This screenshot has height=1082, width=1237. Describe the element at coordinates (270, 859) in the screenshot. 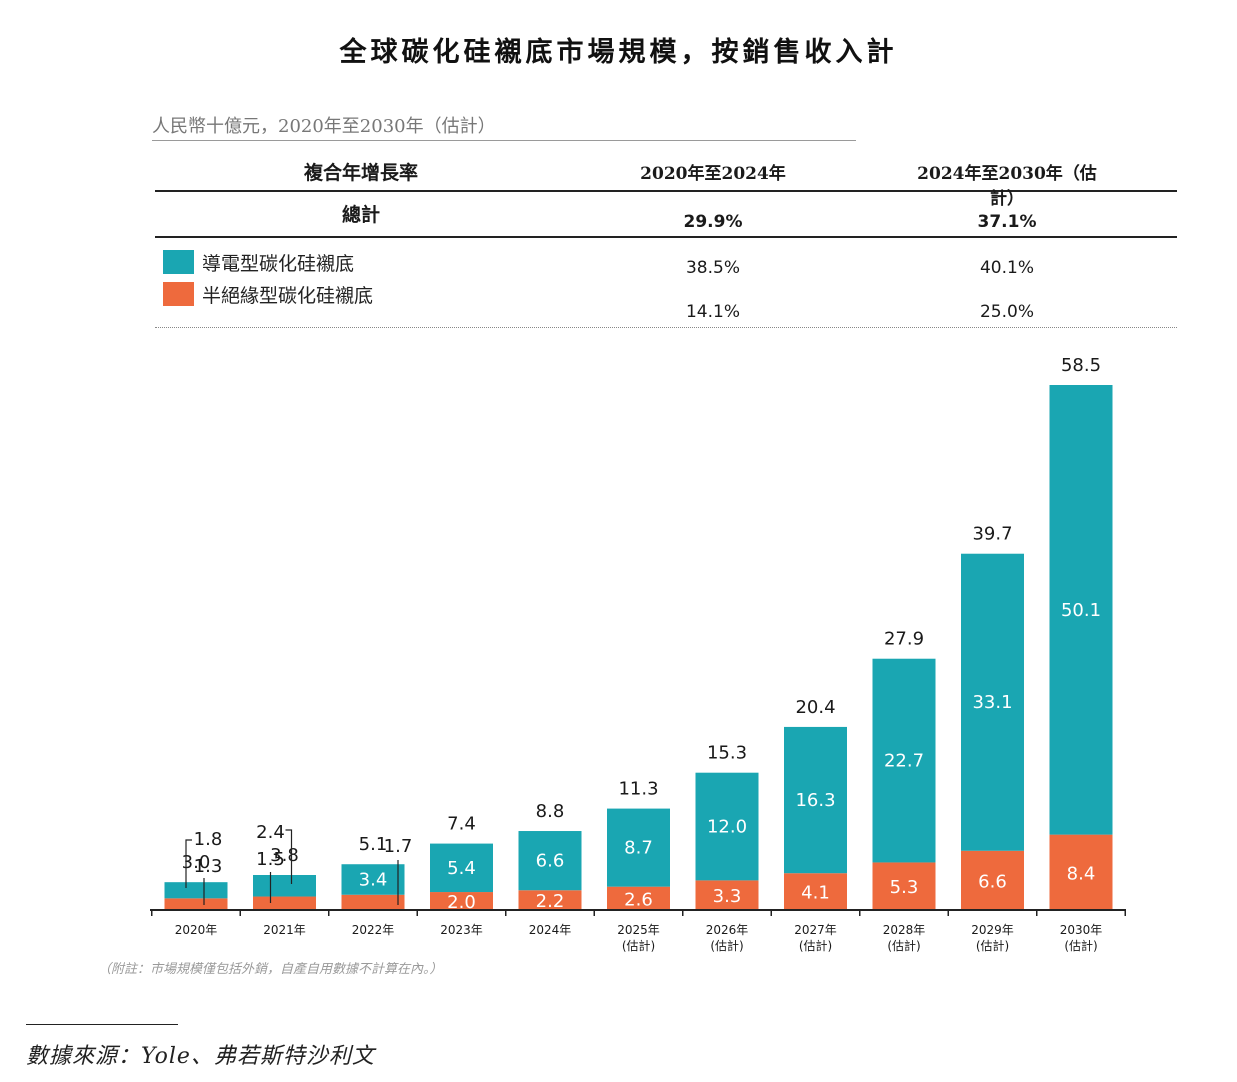

I see `semi-label-1: 1.5` at that location.